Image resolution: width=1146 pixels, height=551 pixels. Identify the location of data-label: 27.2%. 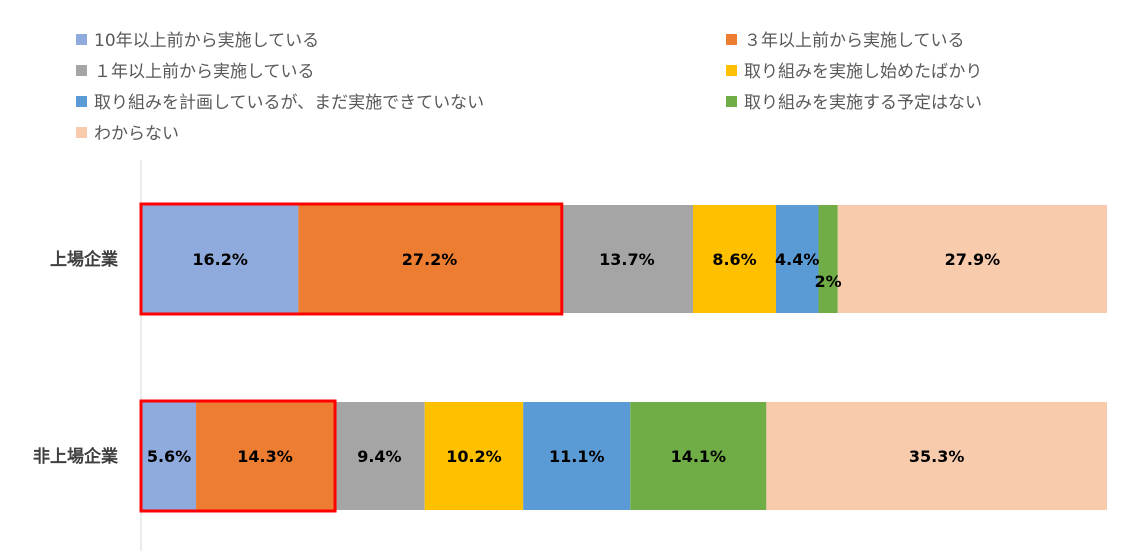
(430, 259).